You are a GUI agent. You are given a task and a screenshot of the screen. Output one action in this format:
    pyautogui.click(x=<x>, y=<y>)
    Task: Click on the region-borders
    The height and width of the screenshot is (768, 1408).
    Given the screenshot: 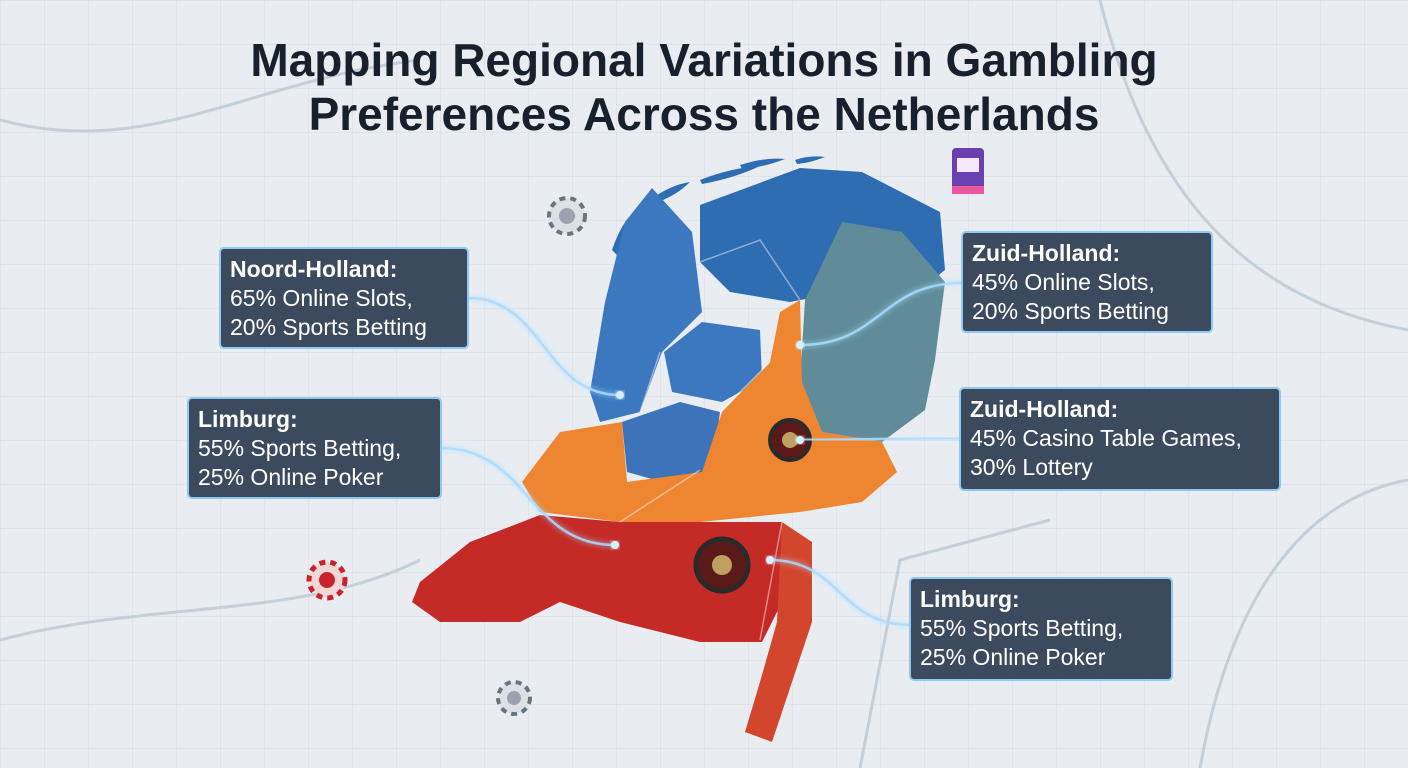 What is the action you would take?
    pyautogui.click(x=710, y=440)
    